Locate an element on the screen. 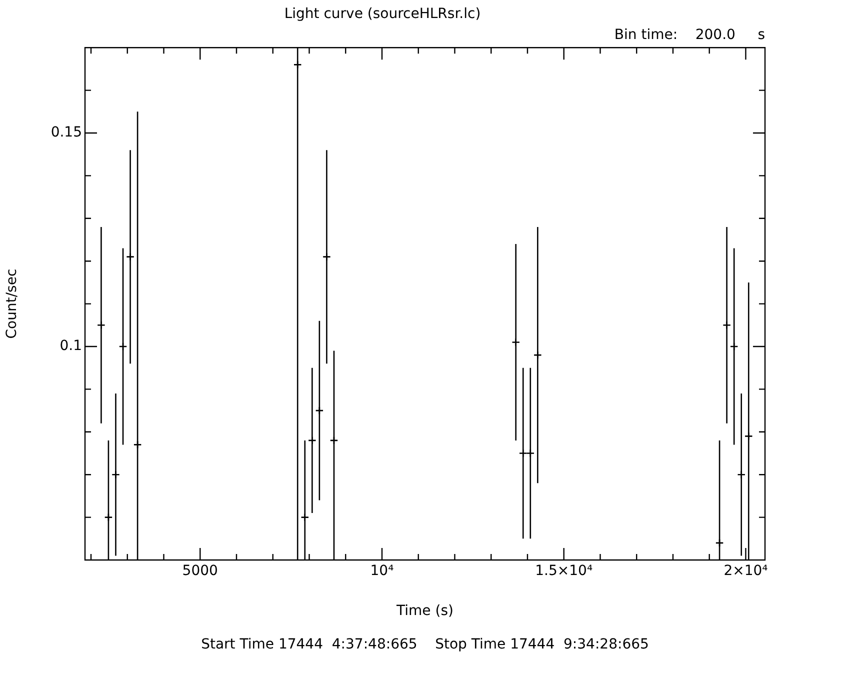 Image resolution: width=850 pixels, height=680 pixels. y-tick-label: 0.15 is located at coordinates (66, 132).